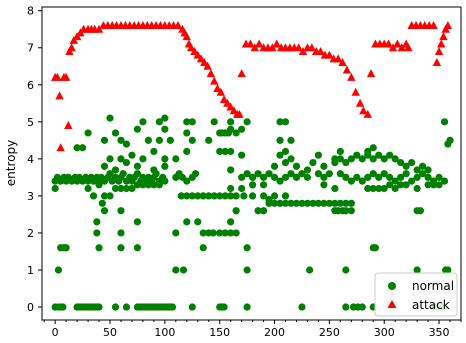 This screenshot has width=466, height=343. What do you see at coordinates (11, 163) in the screenshot?
I see `y-axis-label: entropy` at bounding box center [11, 163].